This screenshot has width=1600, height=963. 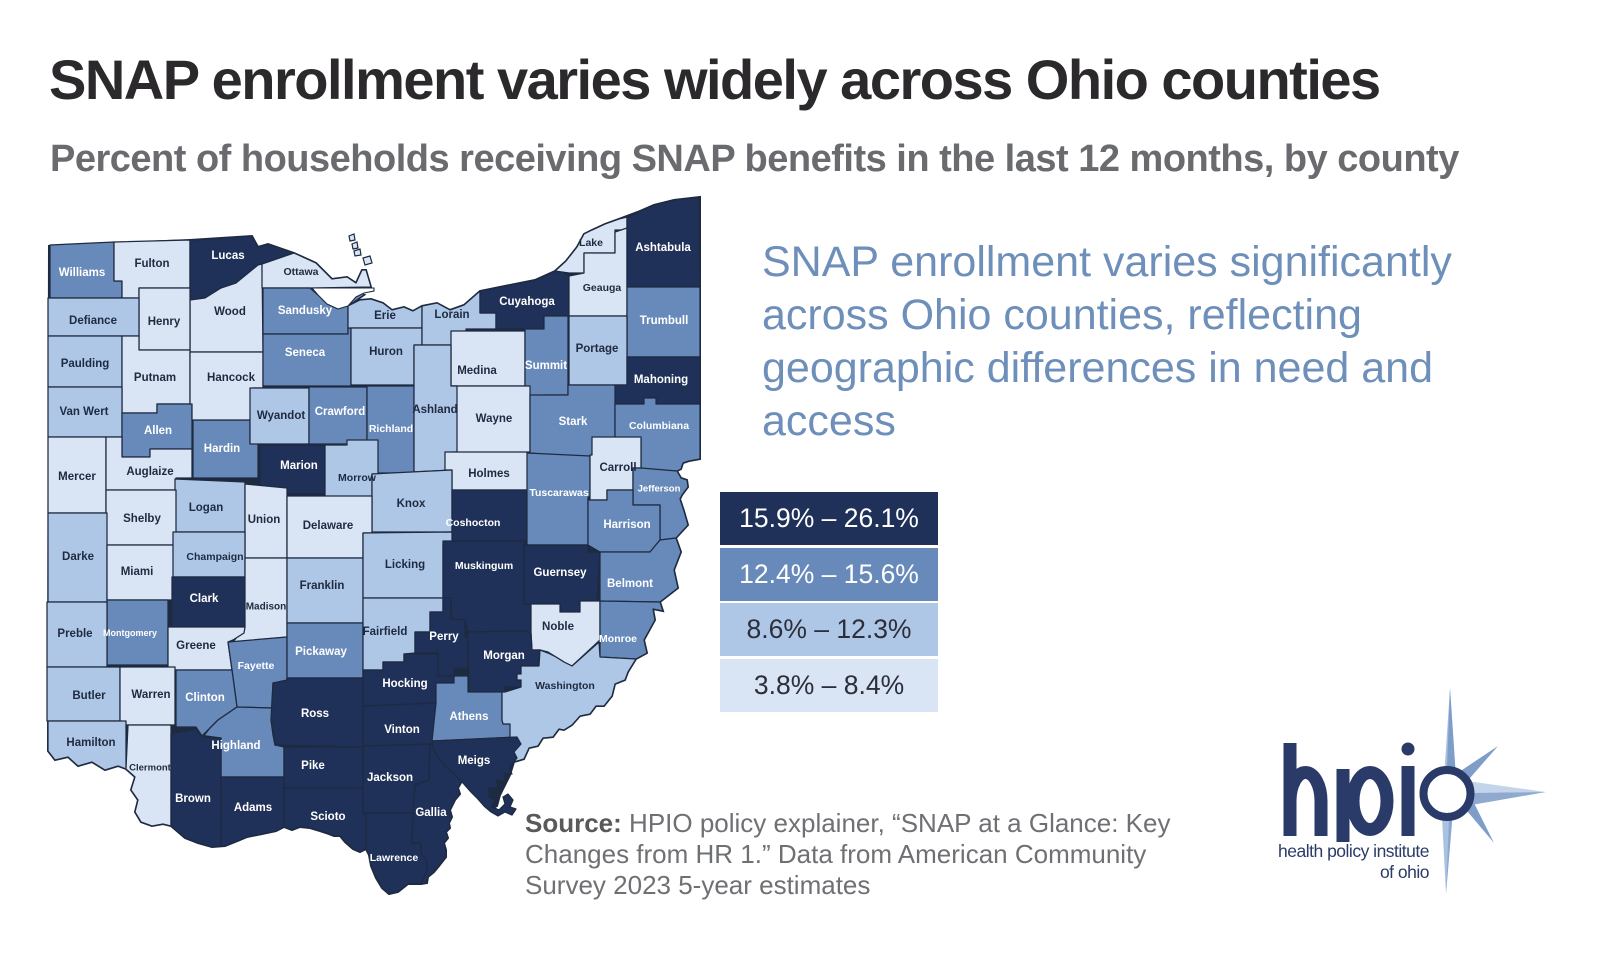 What do you see at coordinates (560, 573) in the screenshot?
I see `svg-text: Guernsey` at bounding box center [560, 573].